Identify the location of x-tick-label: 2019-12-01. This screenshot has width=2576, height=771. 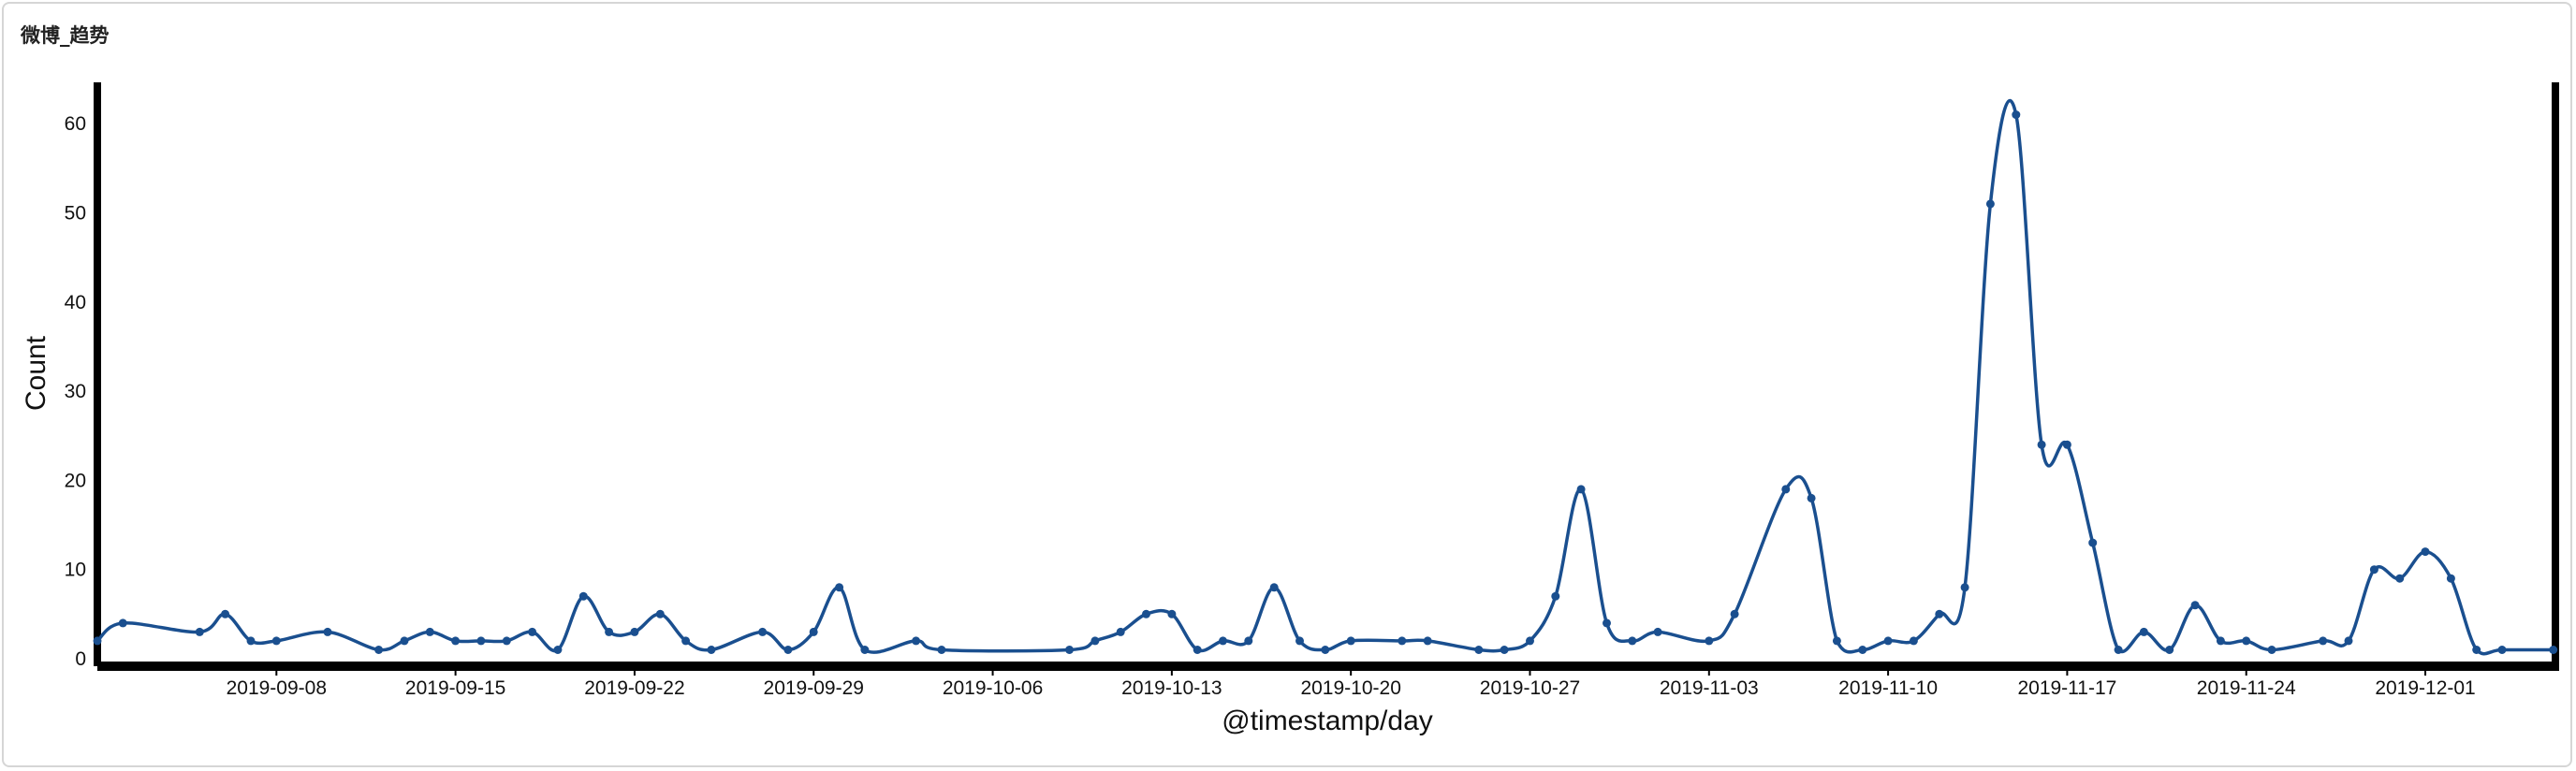
(2425, 688).